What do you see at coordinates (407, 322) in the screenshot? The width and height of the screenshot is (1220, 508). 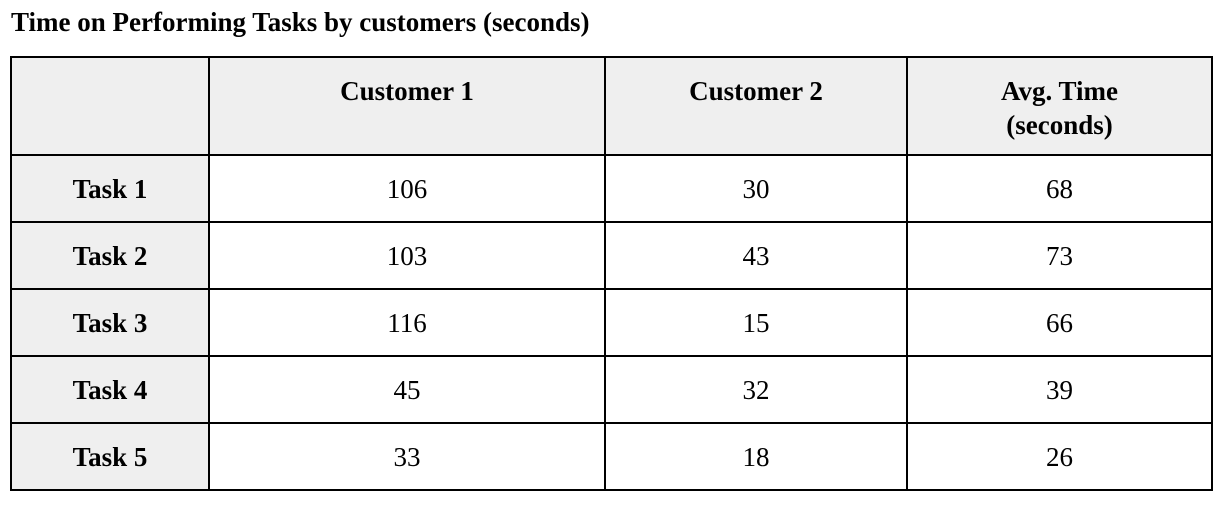 I see `customer-1-cell: 116` at bounding box center [407, 322].